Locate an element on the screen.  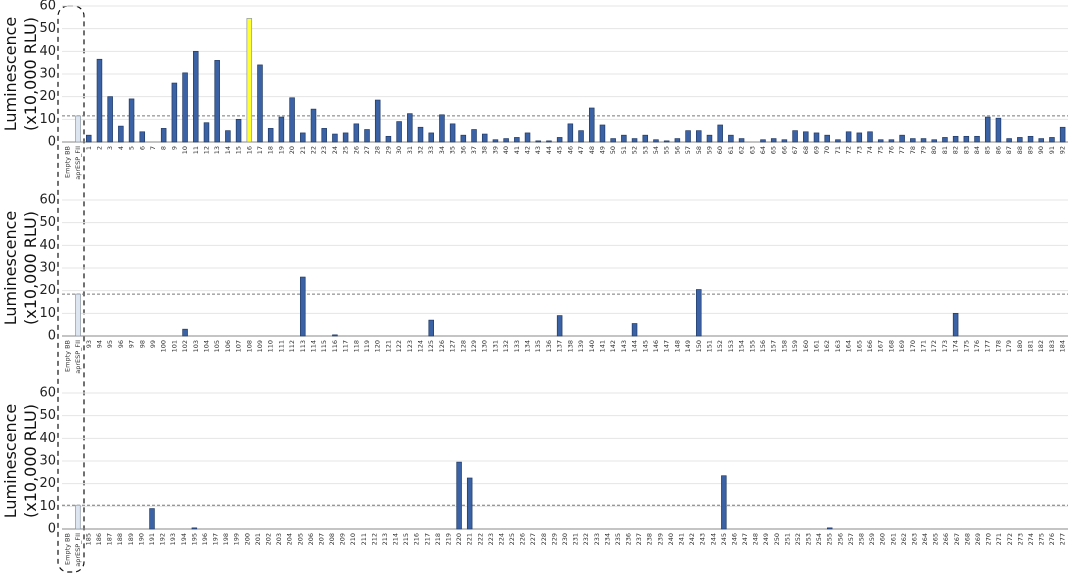
x-tick-label: 105 is located at coordinates (217, 346).